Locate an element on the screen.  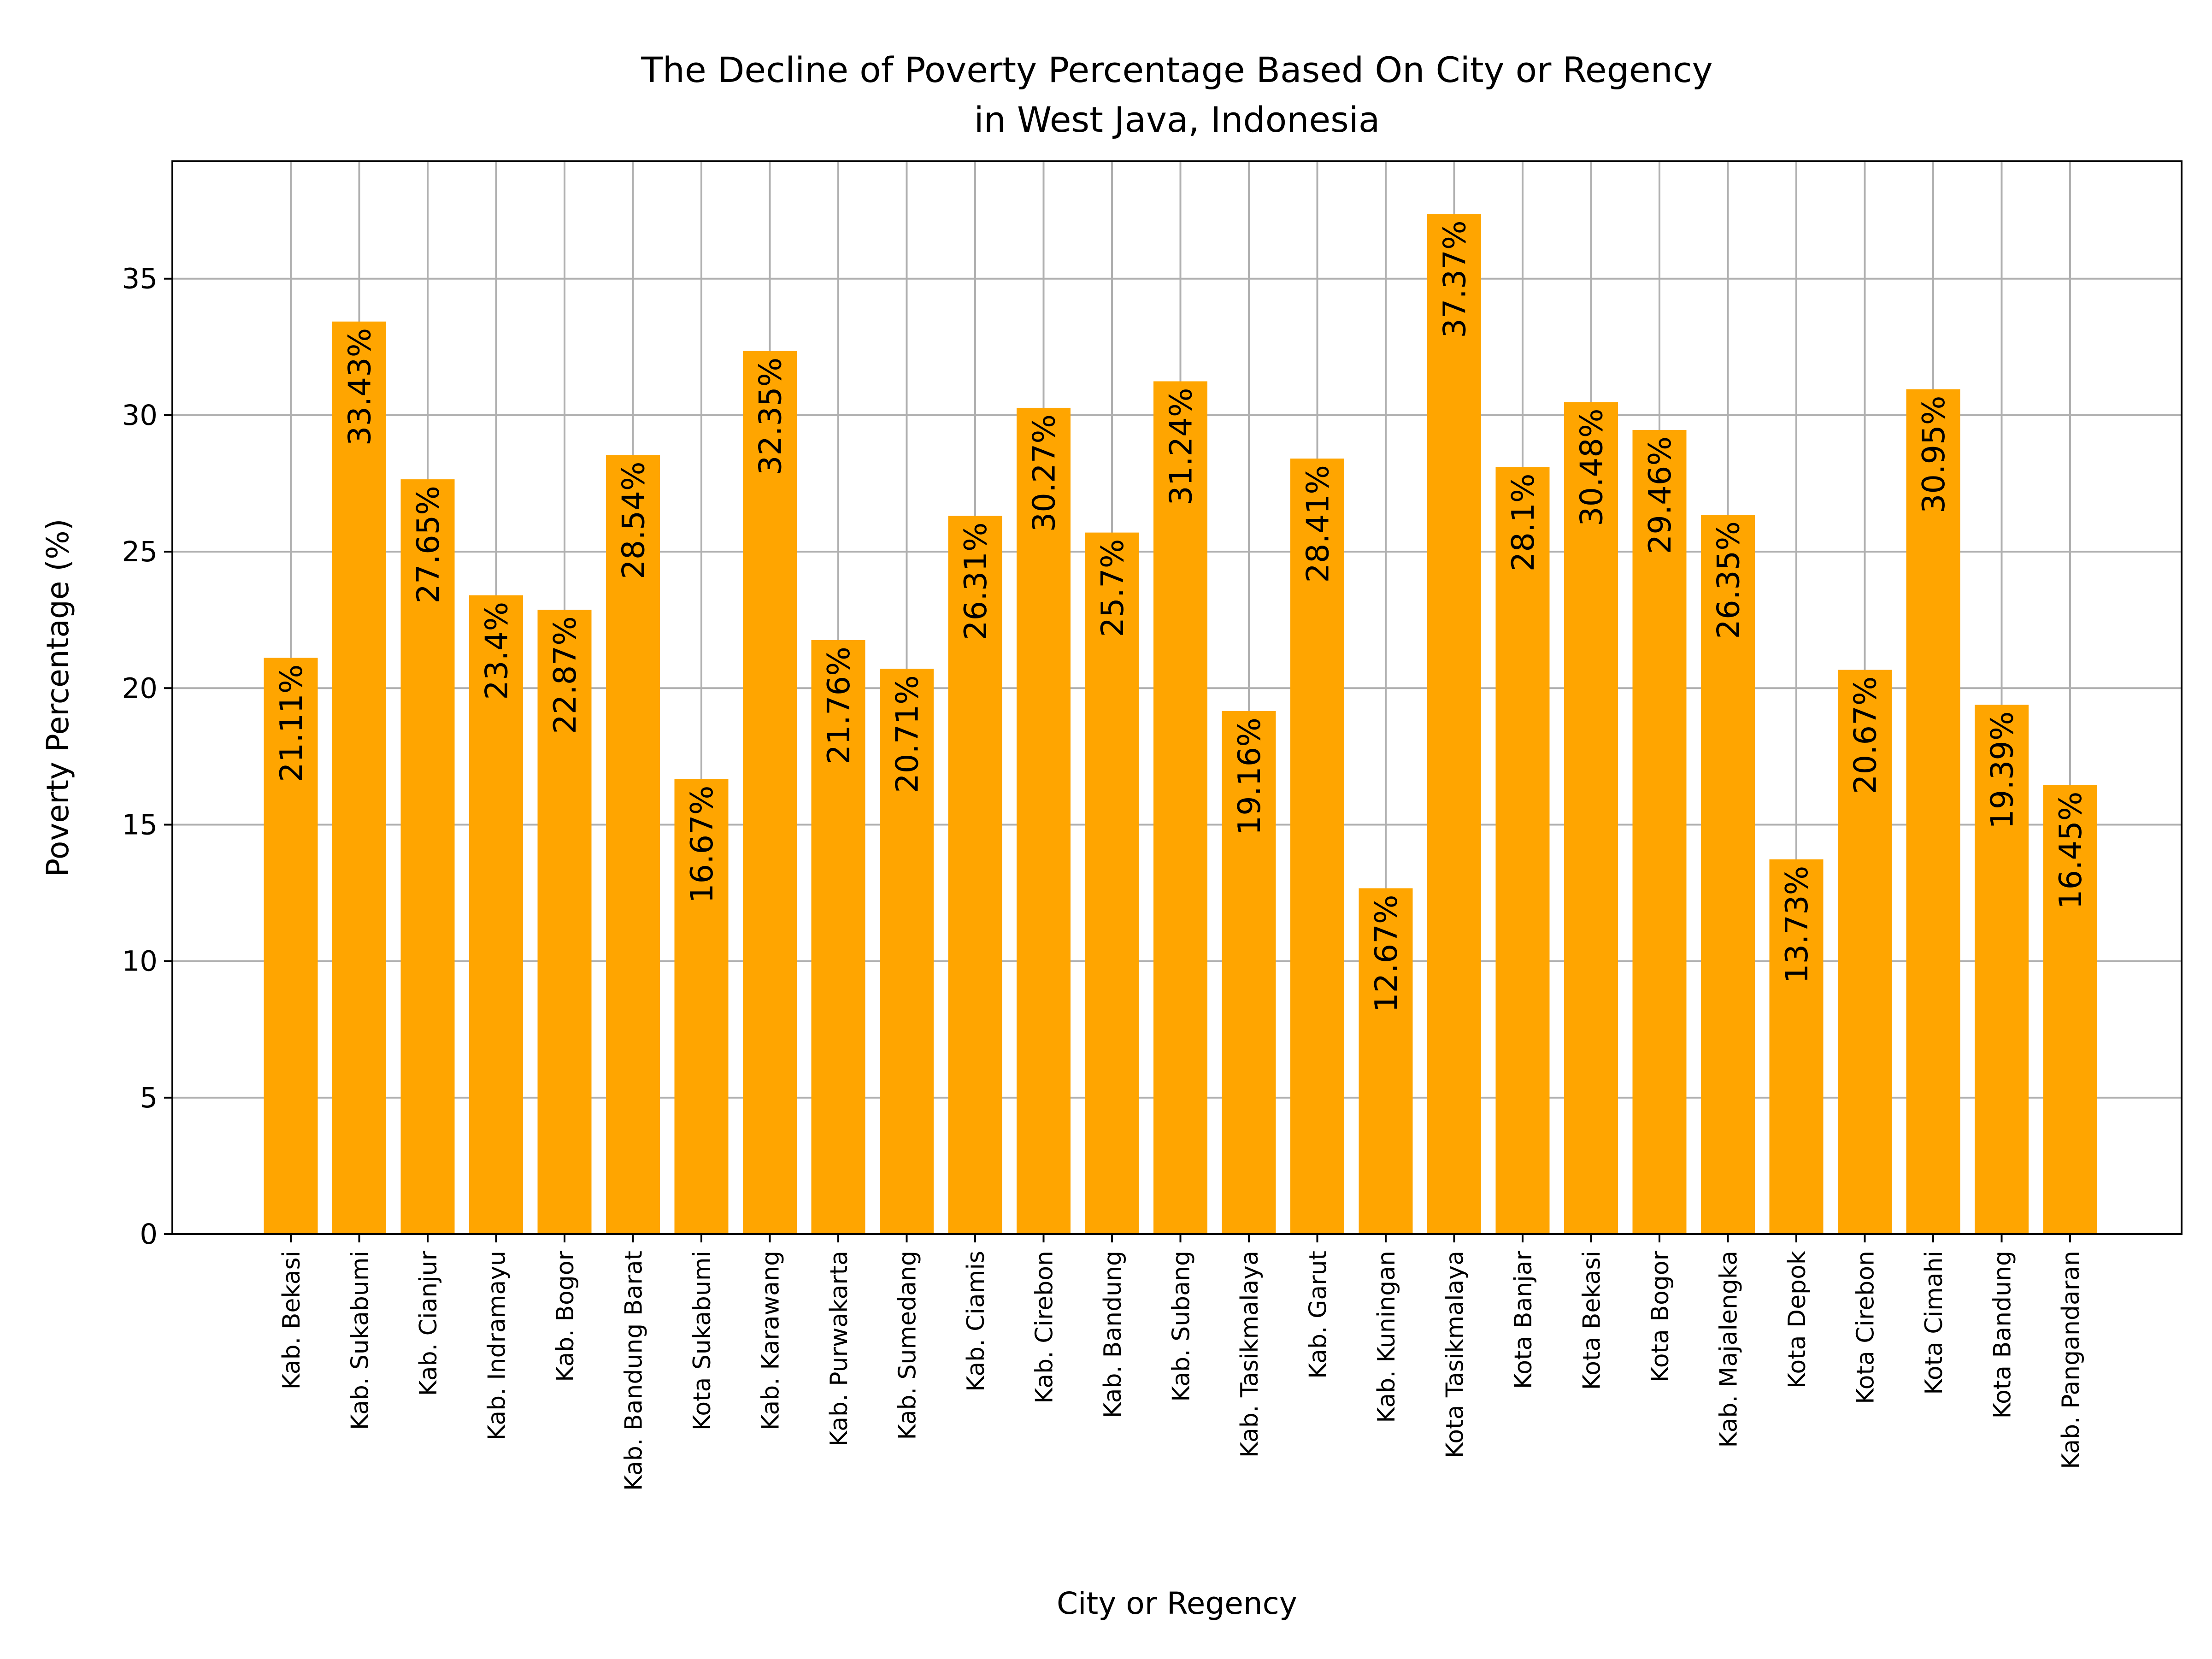
bar-value-label: 23.4% is located at coordinates (497, 651).